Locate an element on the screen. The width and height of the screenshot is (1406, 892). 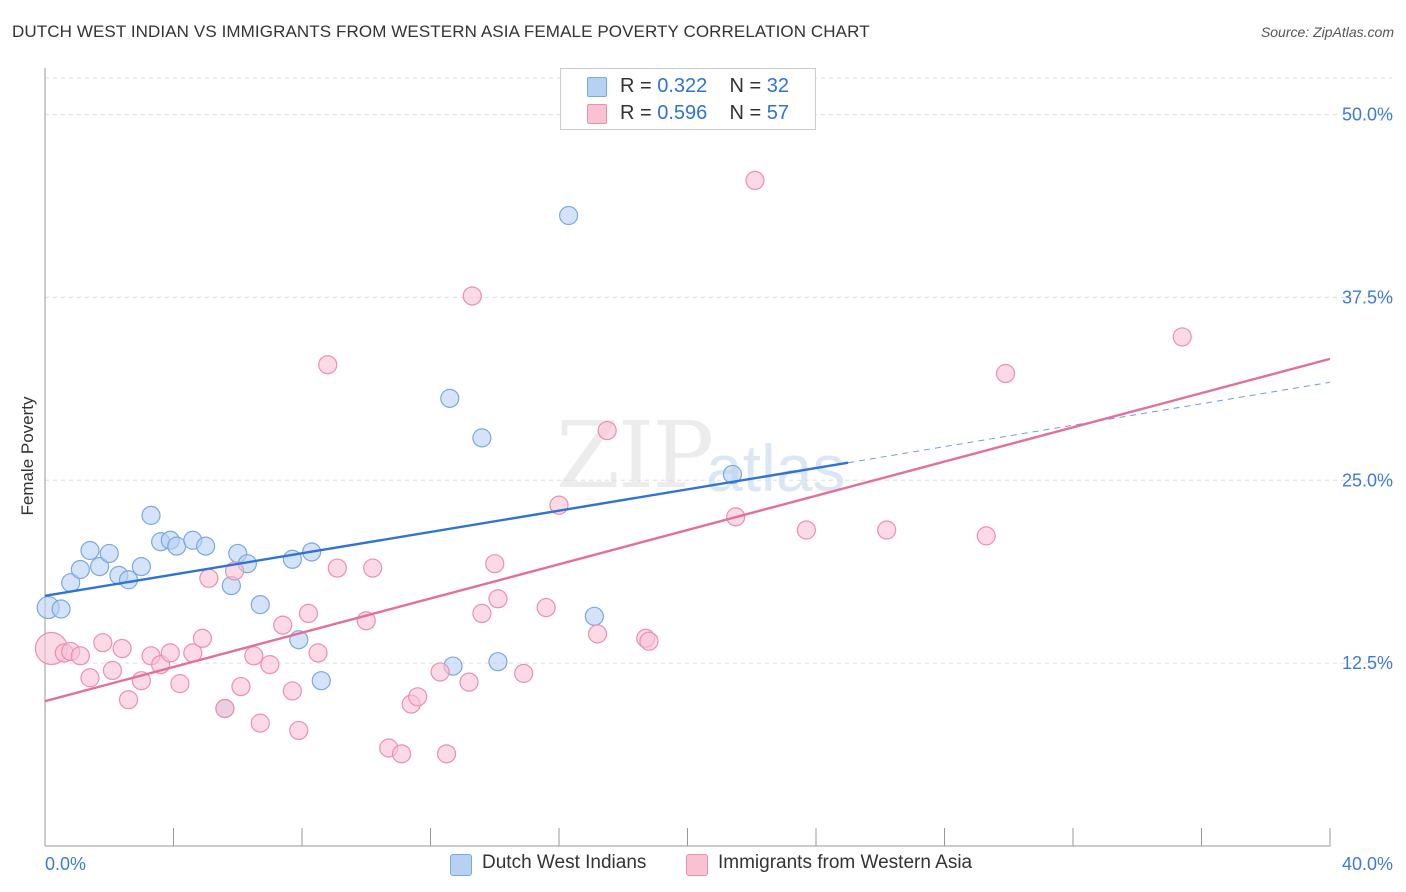
legend-label: Immigrants from Western Asia is located at coordinates (845, 862).